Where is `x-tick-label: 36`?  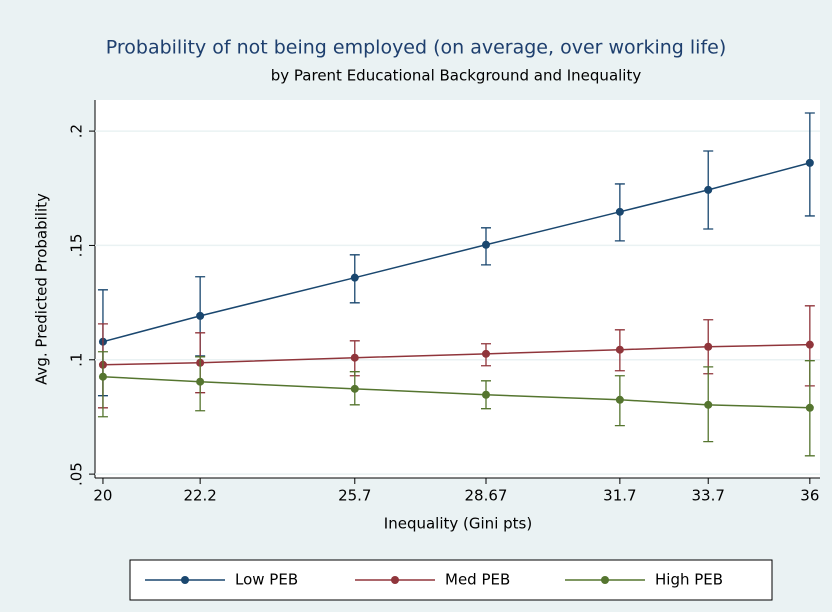 x-tick-label: 36 is located at coordinates (809, 496).